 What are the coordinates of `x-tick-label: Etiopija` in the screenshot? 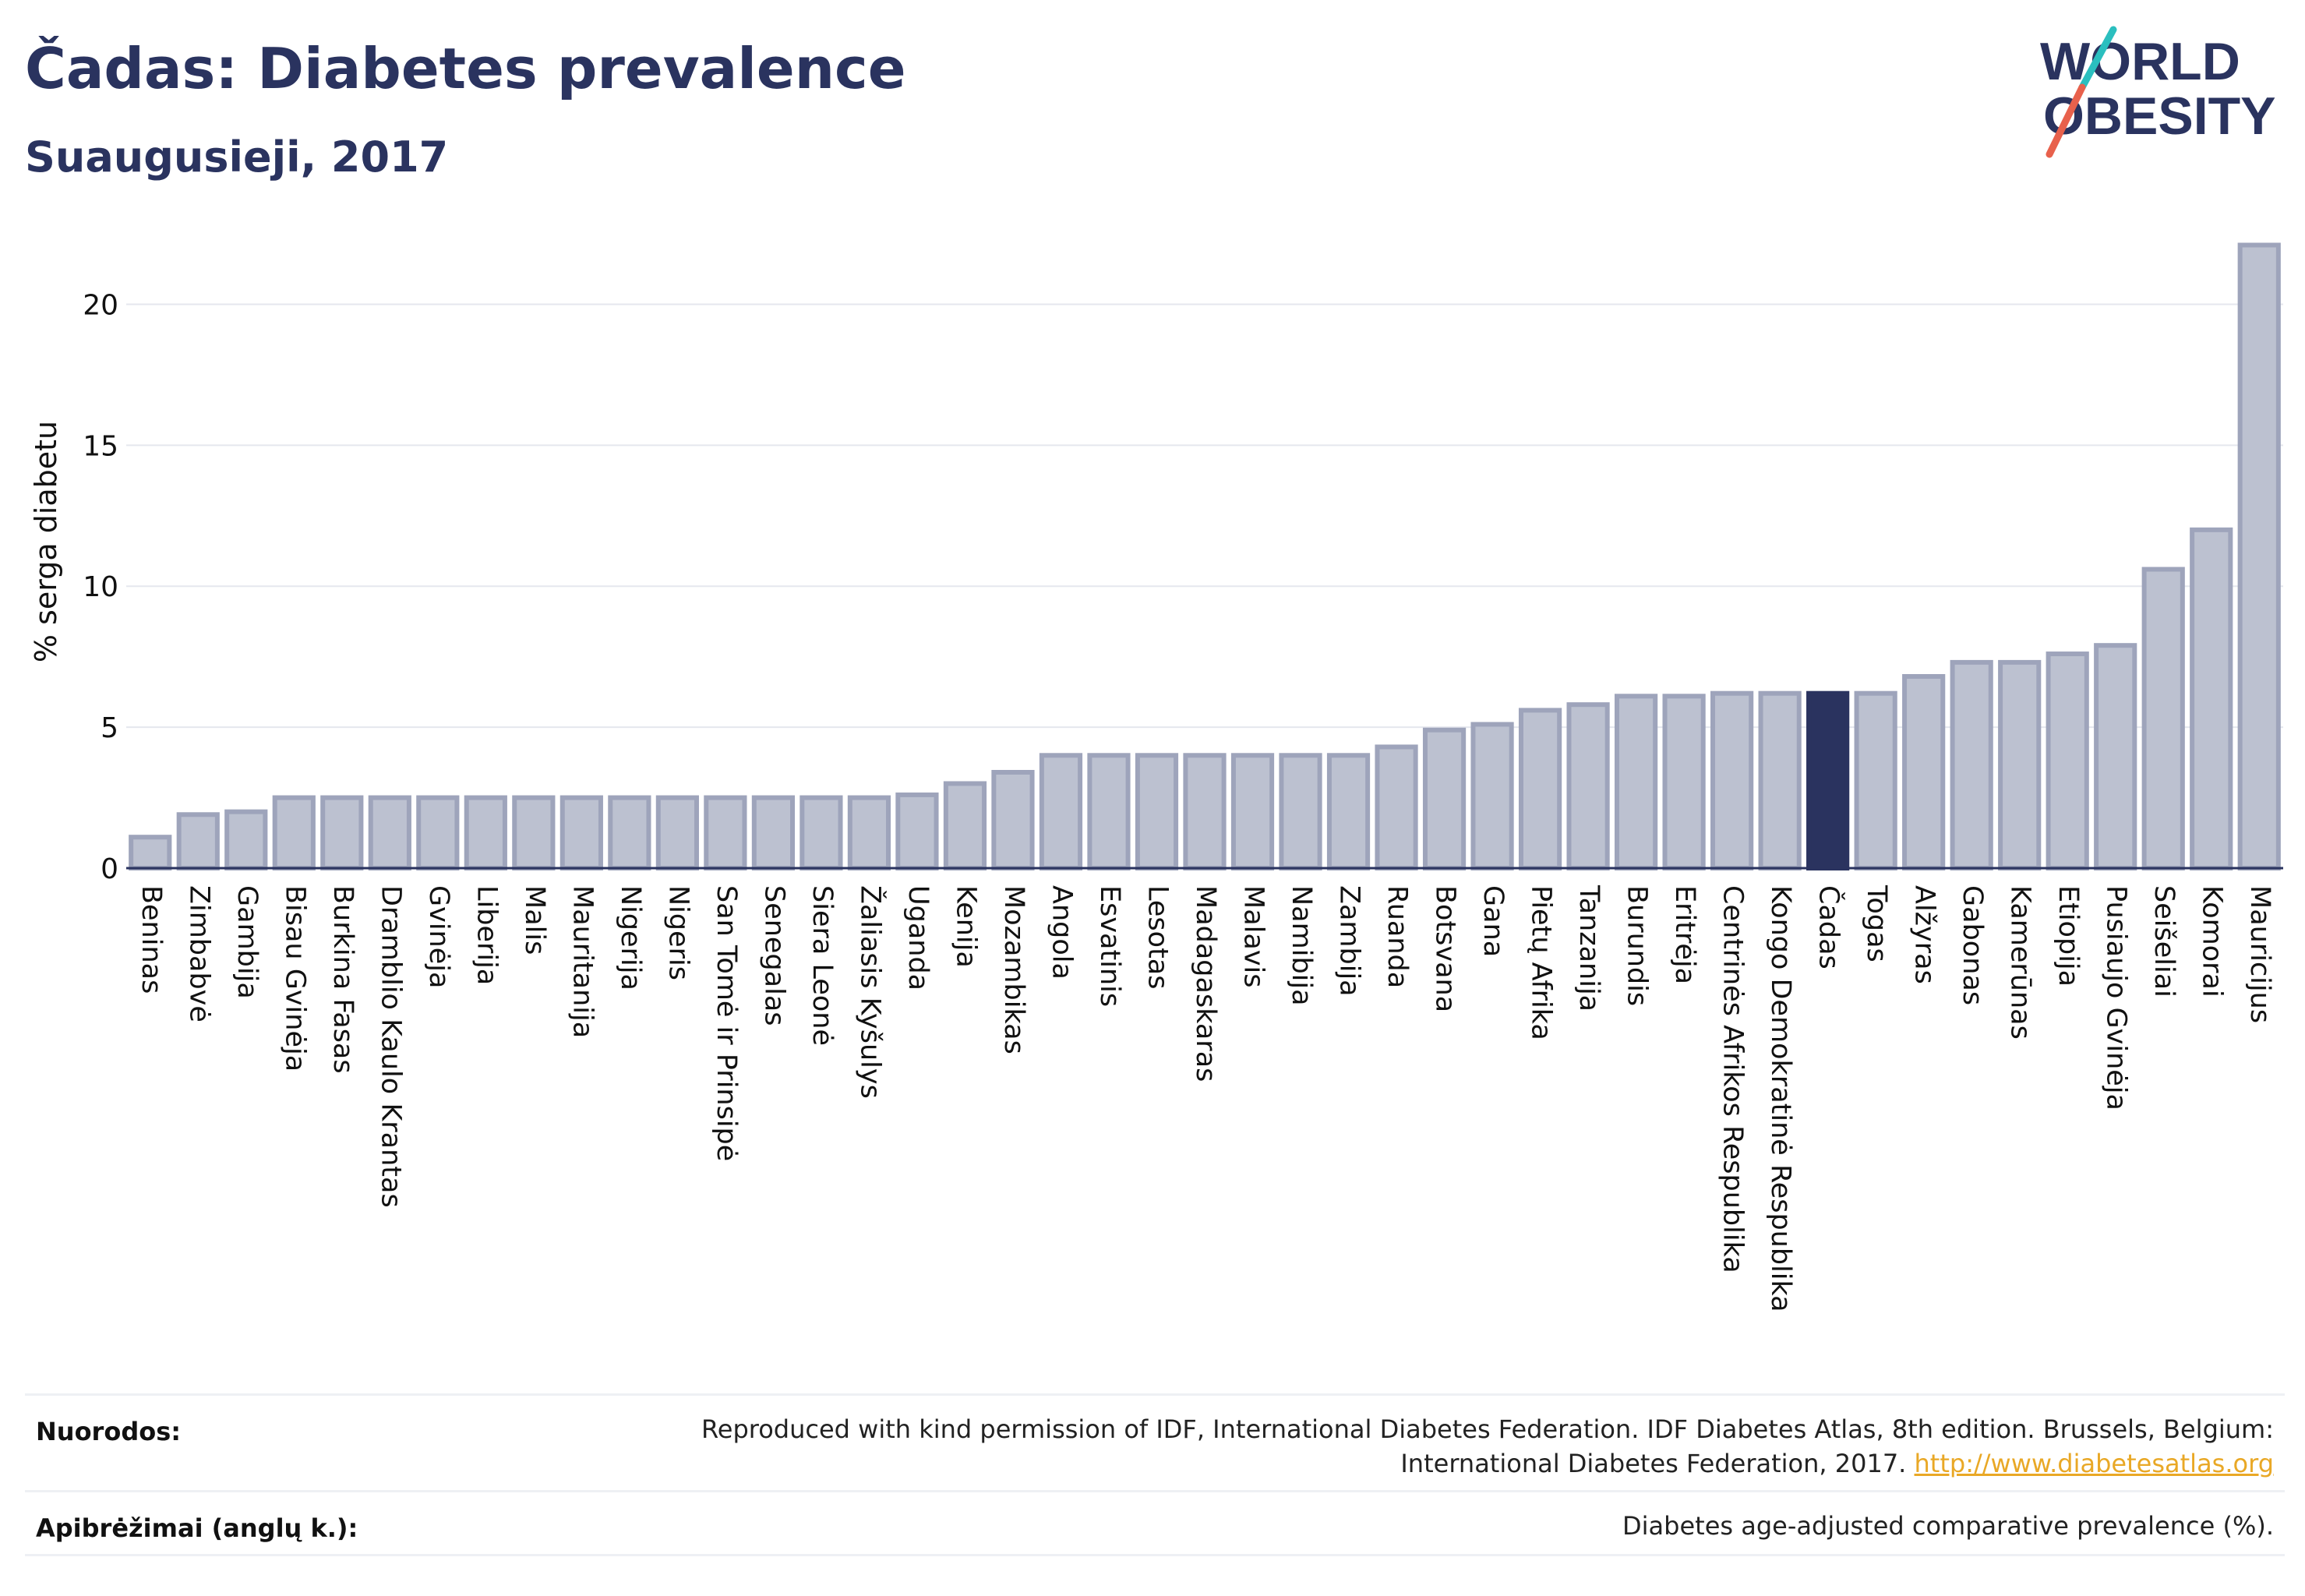 It's located at (2068, 936).